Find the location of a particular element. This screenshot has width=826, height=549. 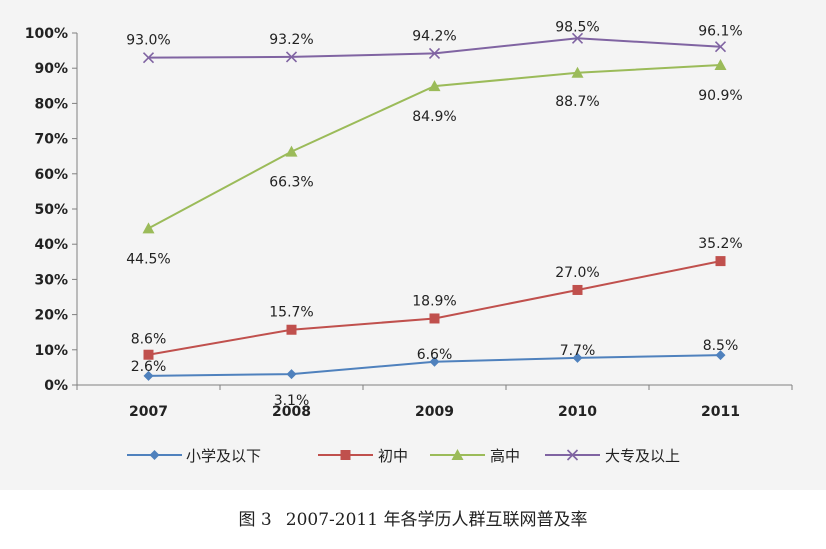

data-label: 94.2% is located at coordinates (434, 36).